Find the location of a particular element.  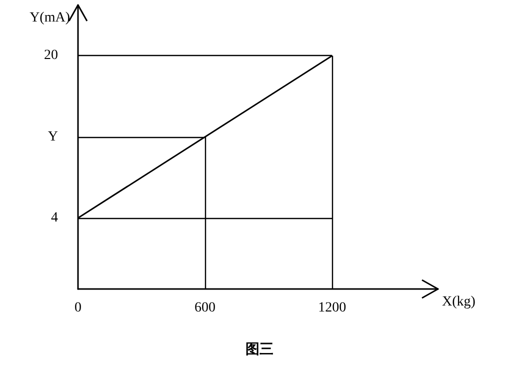

y-axis-title: Y(mA) is located at coordinates (50, 18).